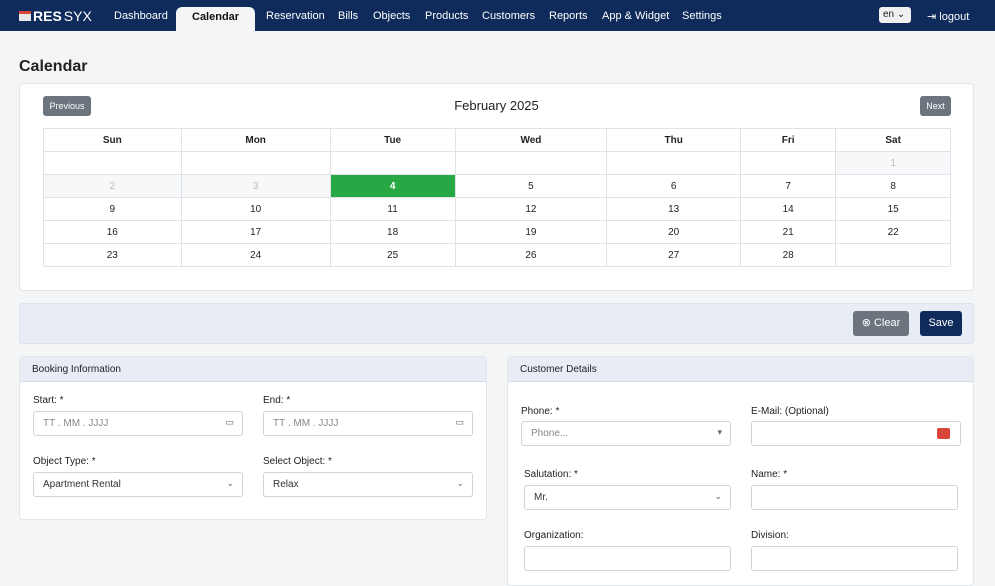 The image size is (995, 586). Describe the element at coordinates (295, 16) in the screenshot. I see `nav-reservation: Reservation` at that location.